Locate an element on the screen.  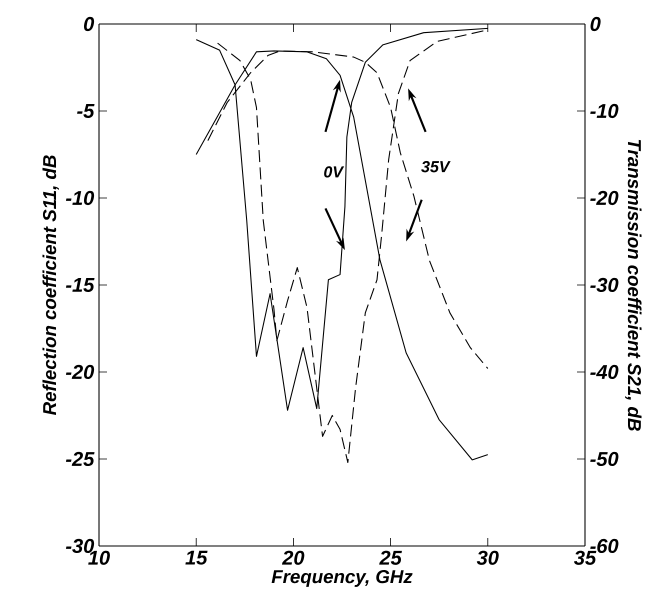
y2-tick-label: -20 is located at coordinates (604, 198).